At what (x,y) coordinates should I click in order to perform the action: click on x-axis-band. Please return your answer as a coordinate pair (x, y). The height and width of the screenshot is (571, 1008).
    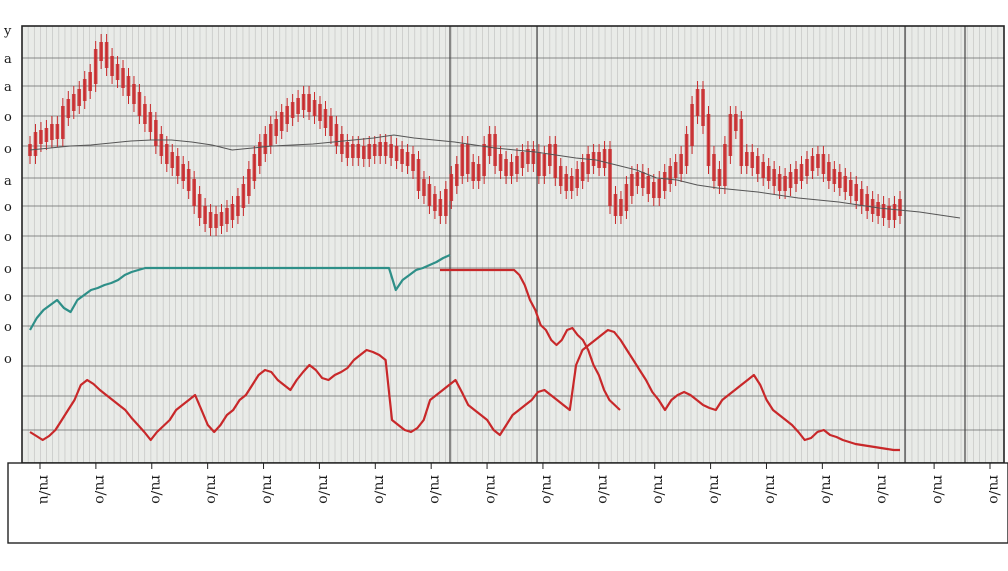
    Looking at the image, I should click on (507, 503).